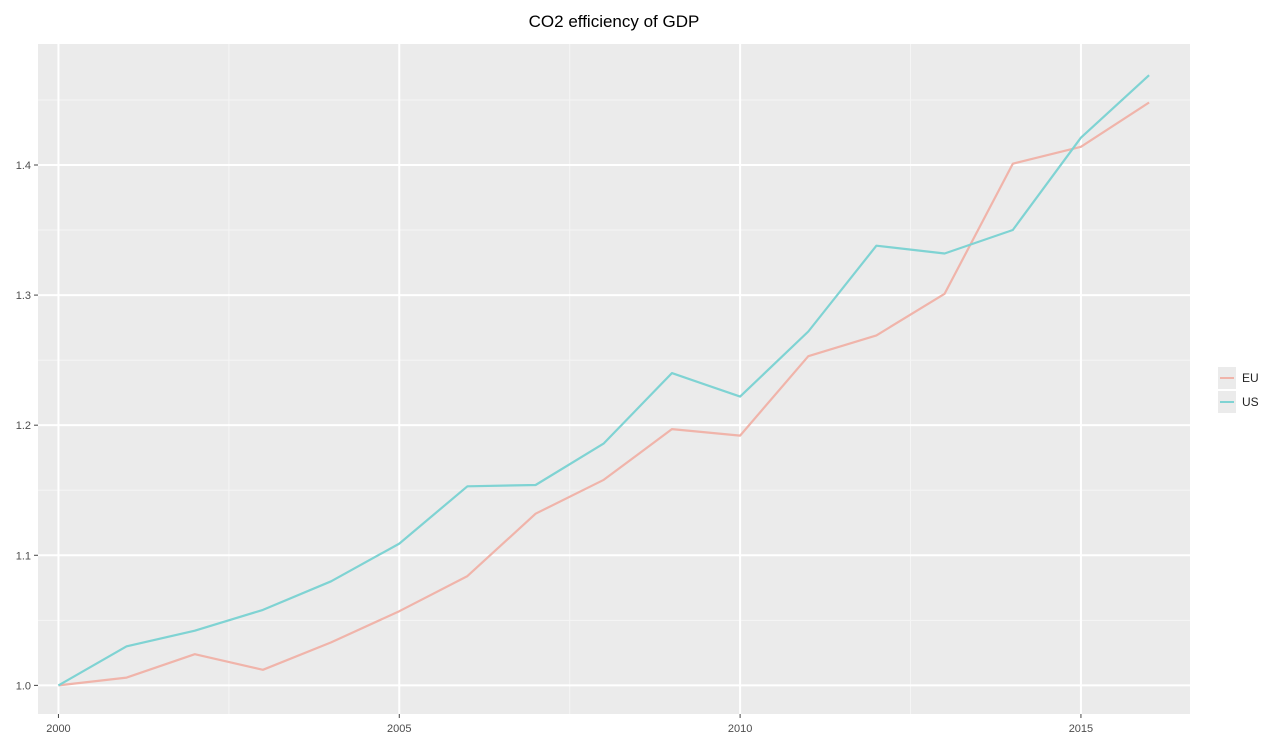 Image resolution: width=1269 pixels, height=740 pixels. I want to click on legend: EU US, so click(1238, 390).